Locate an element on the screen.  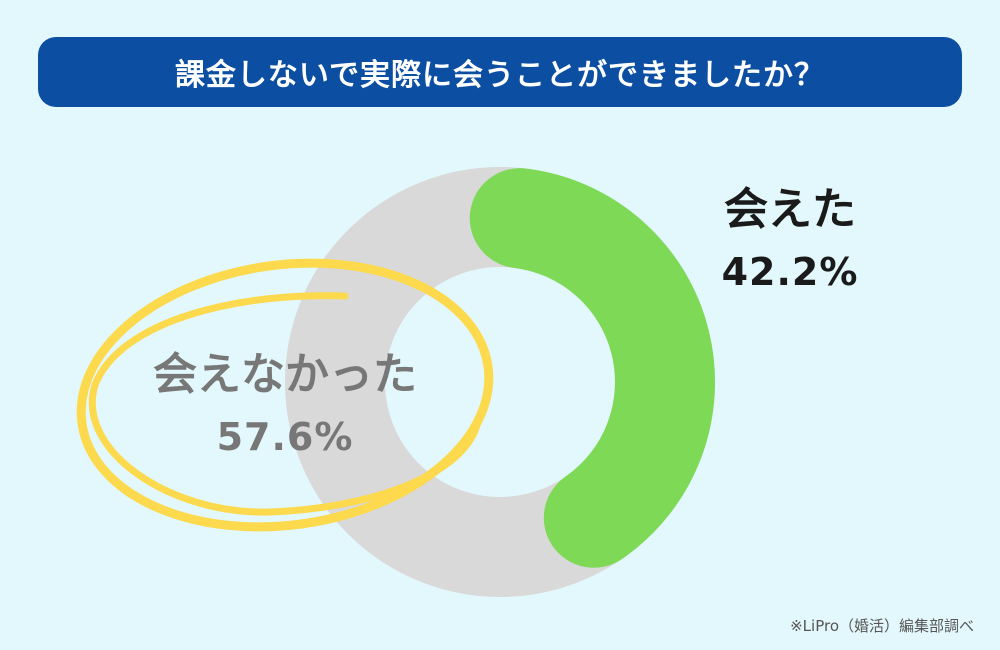
value-label-met: 42.2% is located at coordinates (790, 272).